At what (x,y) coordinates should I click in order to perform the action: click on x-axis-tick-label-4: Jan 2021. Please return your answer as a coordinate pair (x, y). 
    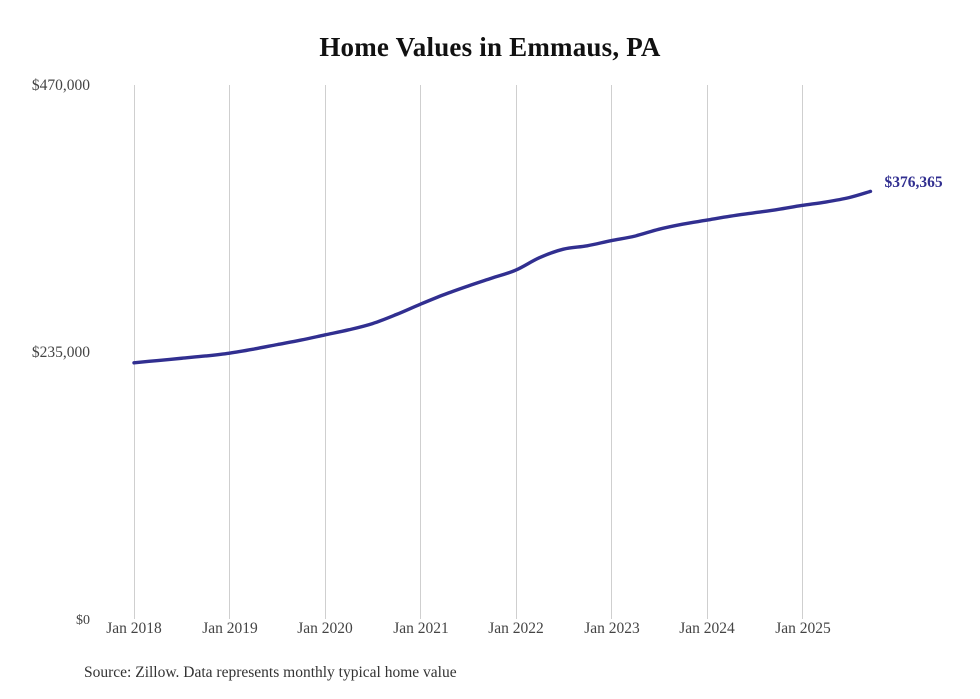
    Looking at the image, I should click on (421, 628).